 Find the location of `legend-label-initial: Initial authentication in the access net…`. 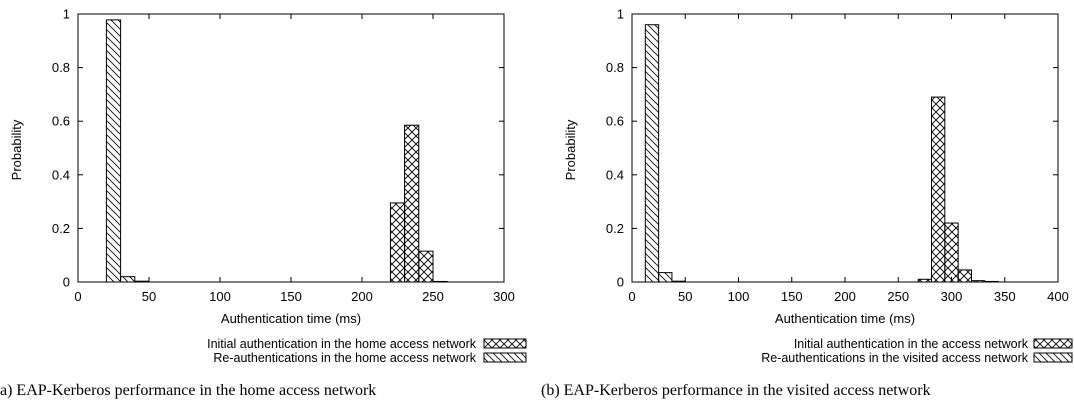

legend-label-initial: Initial authentication in the access net… is located at coordinates (911, 344).